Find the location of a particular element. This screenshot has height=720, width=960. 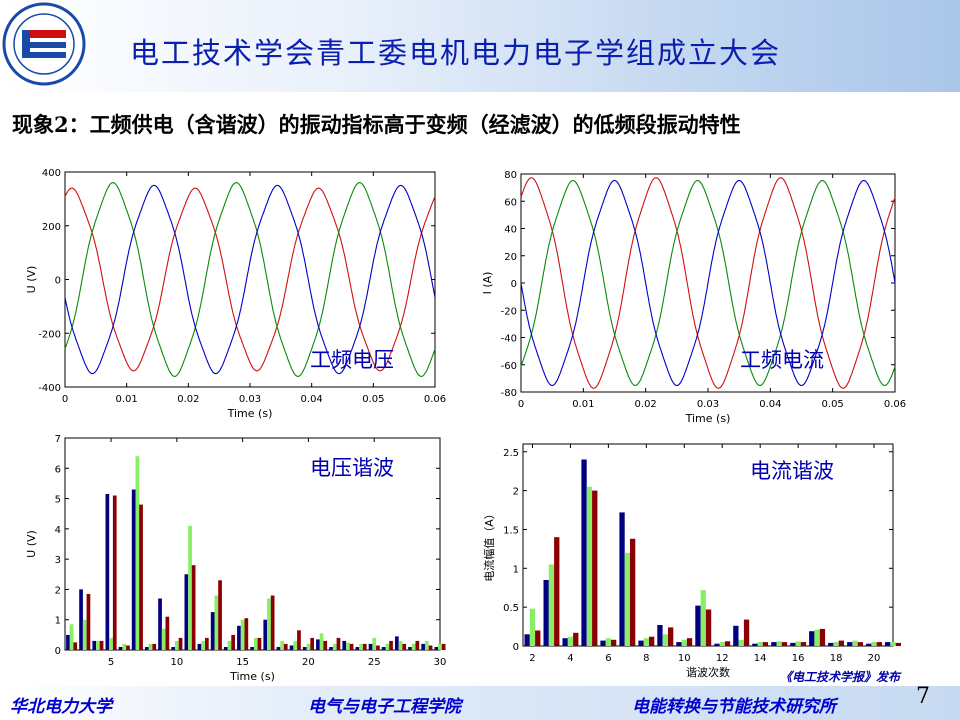

bar-h21-lightgreen is located at coordinates (321, 641).